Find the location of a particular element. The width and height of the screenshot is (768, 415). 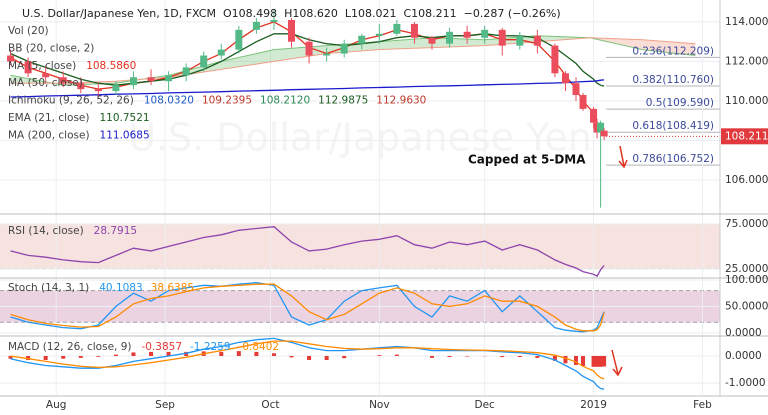

legend-name: MA (200, close) is located at coordinates (49, 135).